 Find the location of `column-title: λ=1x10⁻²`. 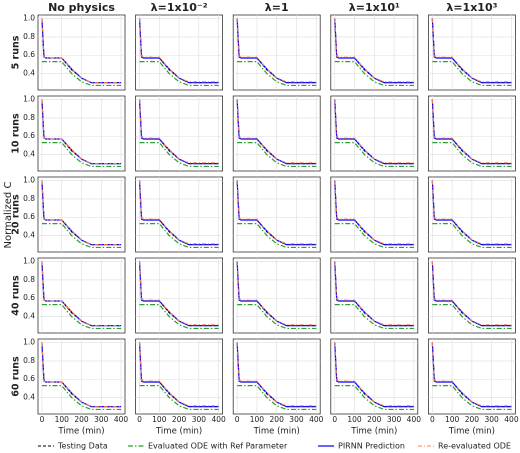

column-title: λ=1x10⁻² is located at coordinates (179, 7).